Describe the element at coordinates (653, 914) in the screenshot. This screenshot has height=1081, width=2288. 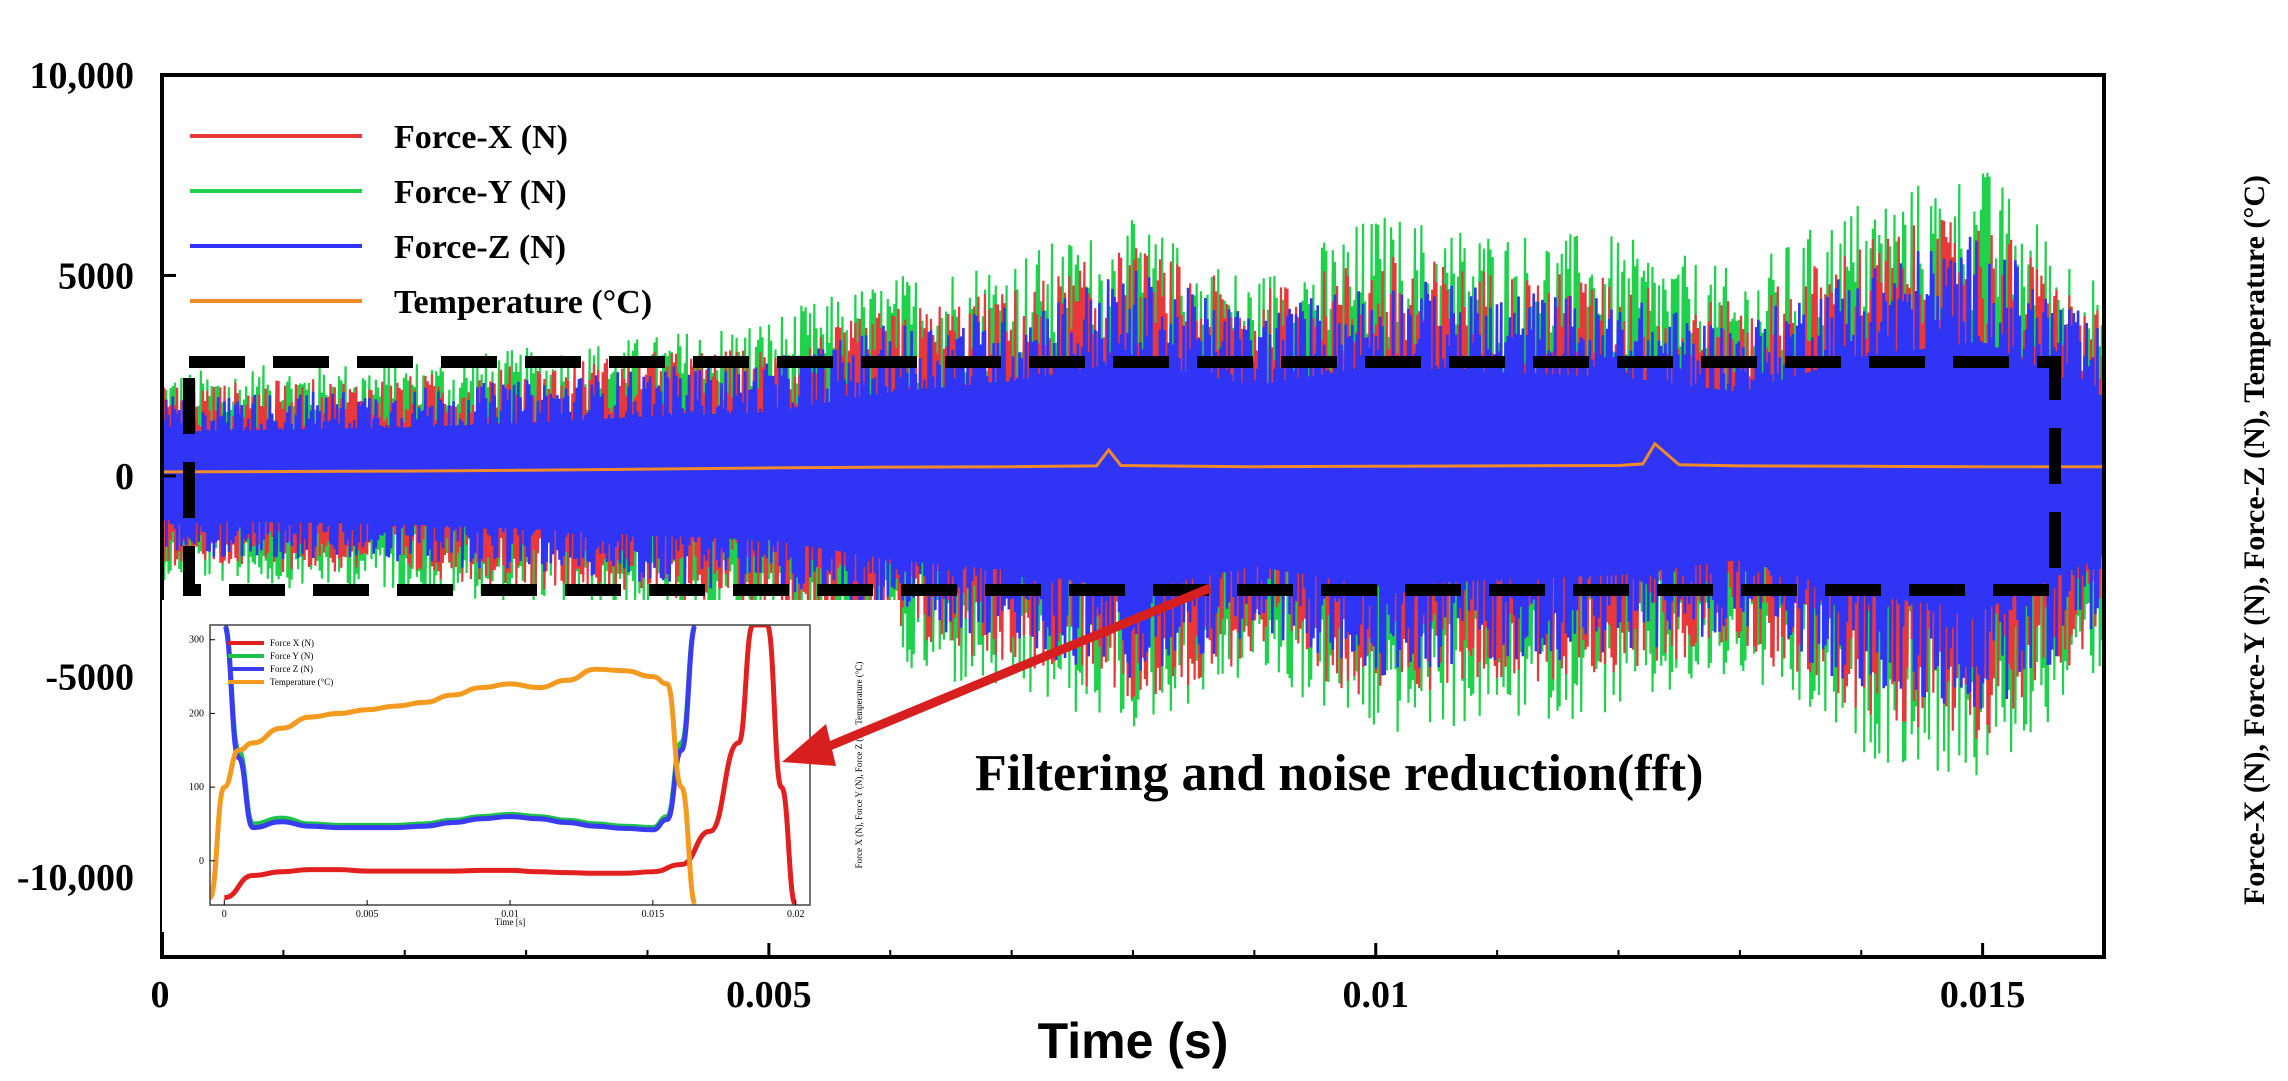
I see `inset-x-tick-label: 0.015` at that location.